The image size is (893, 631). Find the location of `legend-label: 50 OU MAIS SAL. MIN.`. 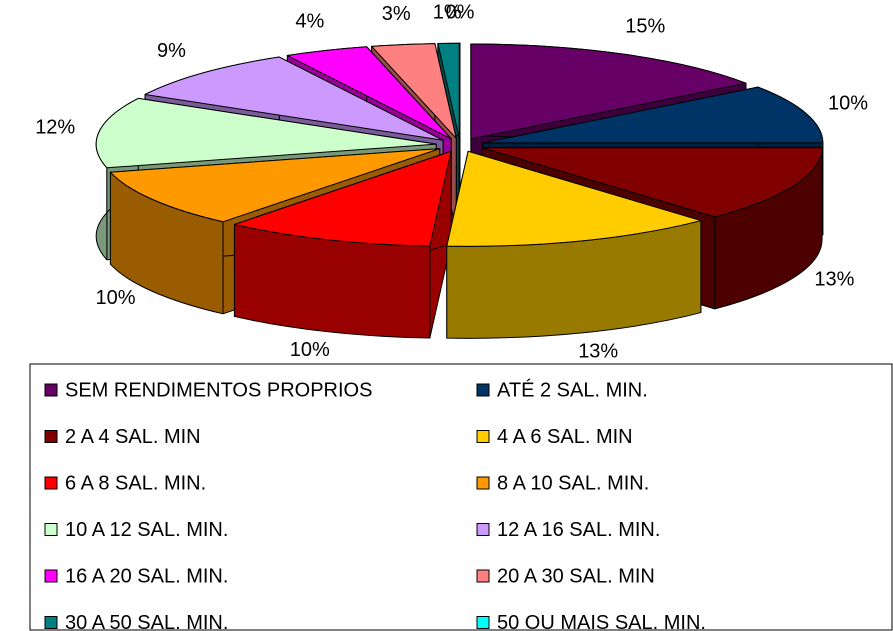

legend-label: 50 OU MAIS SAL. MIN. is located at coordinates (601, 621).